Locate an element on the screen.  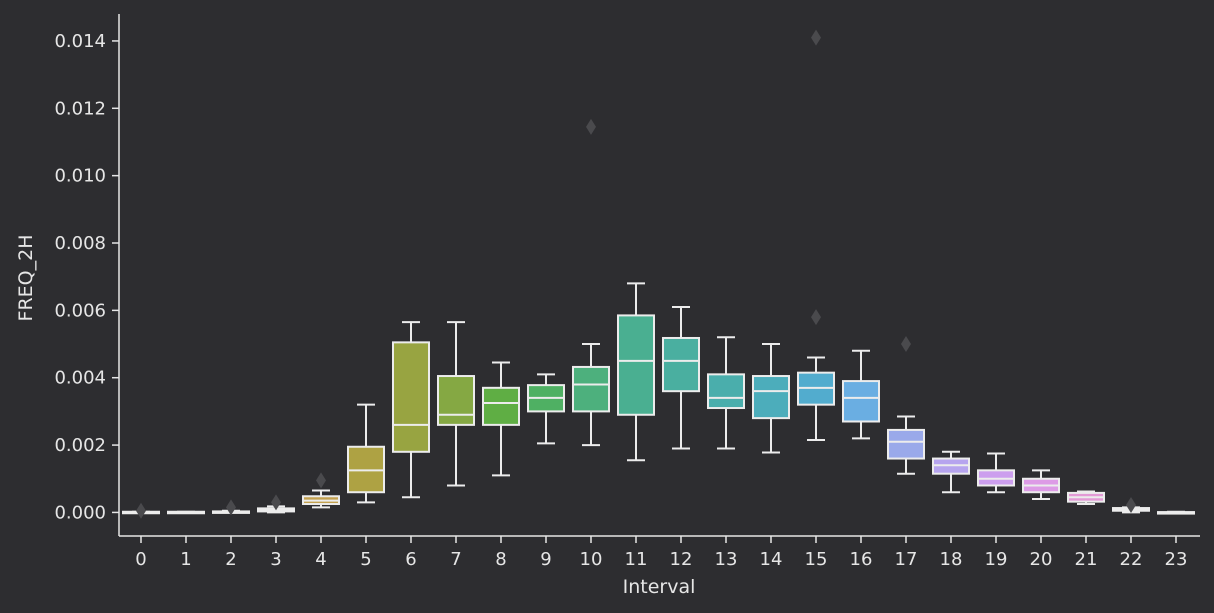
x-tick-label: 9 is located at coordinates (545, 559).